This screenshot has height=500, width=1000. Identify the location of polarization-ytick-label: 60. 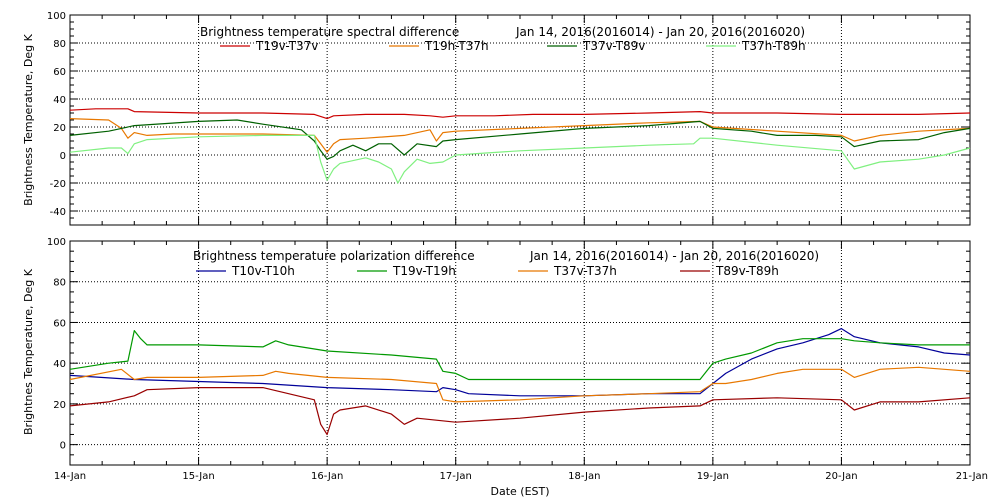
(59, 323).